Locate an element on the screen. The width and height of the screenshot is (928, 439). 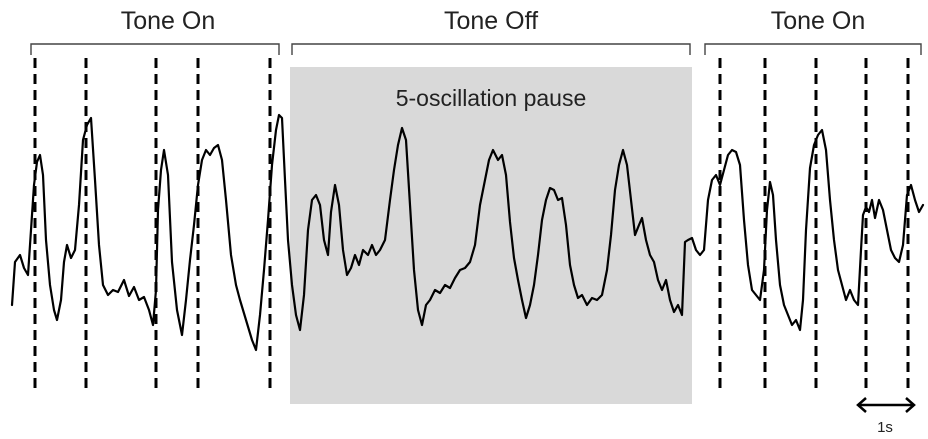
segment-label-tone-off: Tone Off is located at coordinates (491, 21).